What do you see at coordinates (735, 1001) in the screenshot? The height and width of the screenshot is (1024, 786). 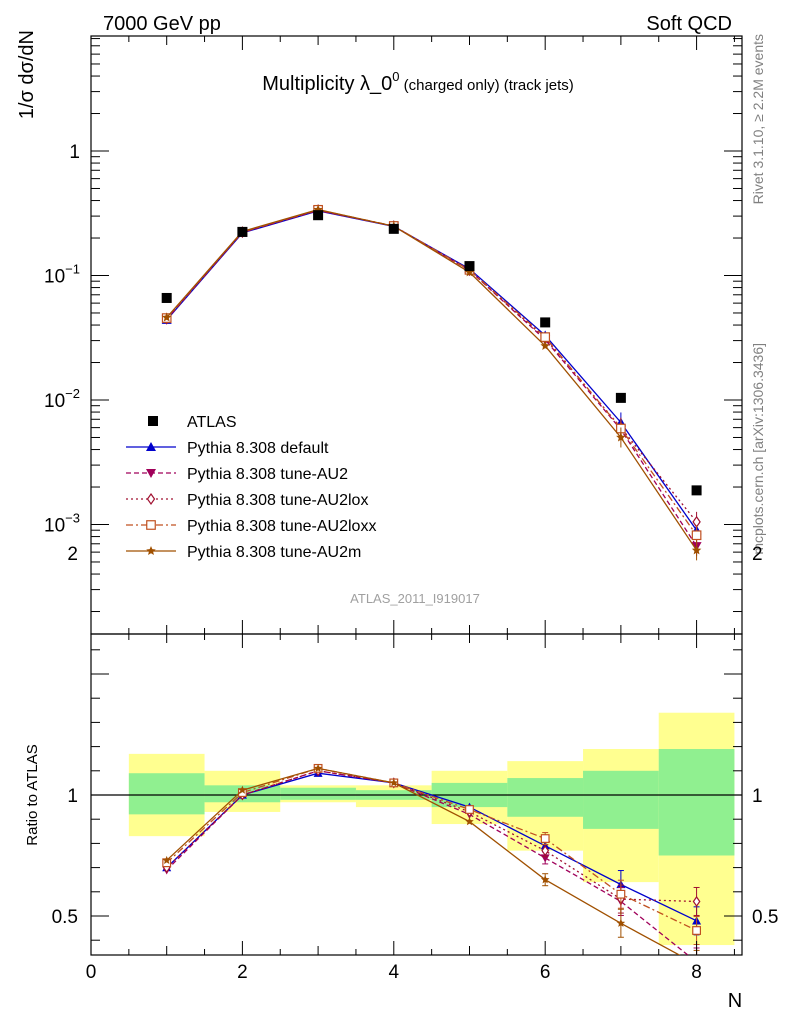 I see `x-axis-label: N` at bounding box center [735, 1001].